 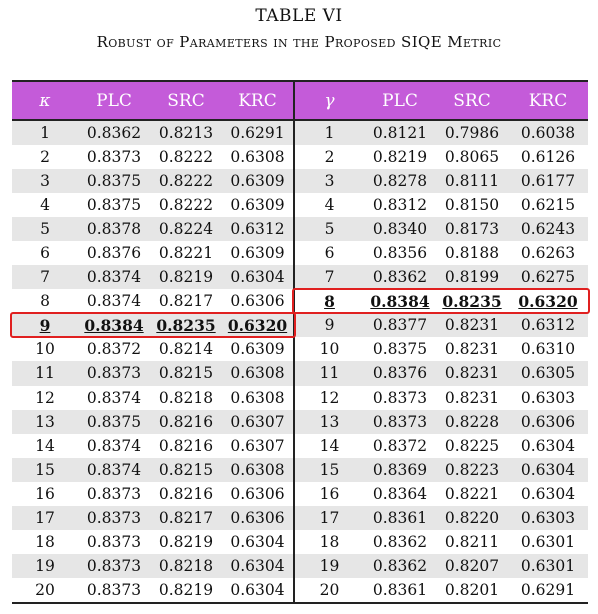 I want to click on table-cell: 0.8369, so click(x=400, y=469).